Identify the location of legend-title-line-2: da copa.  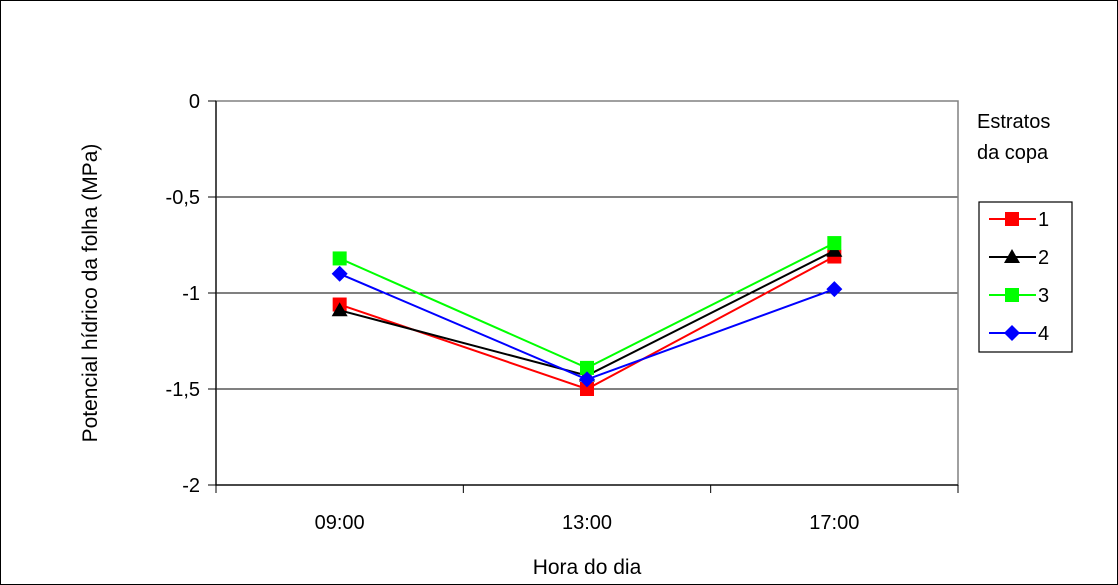
(1013, 153).